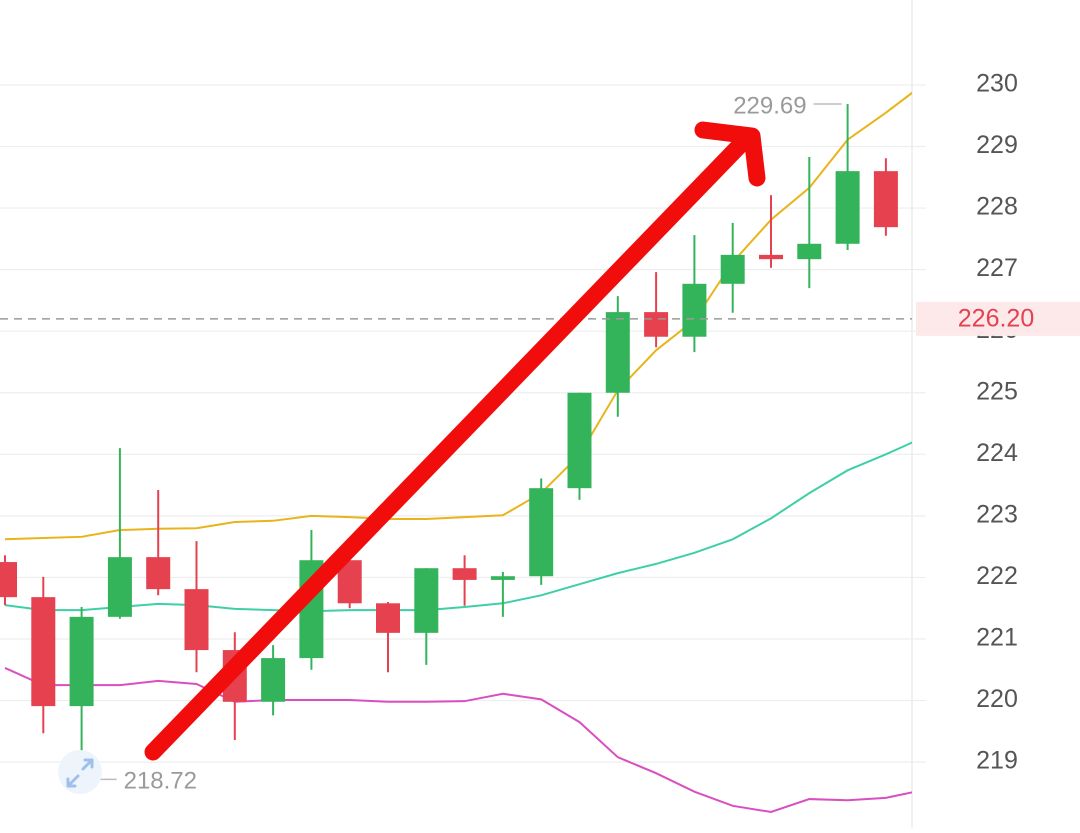  I want to click on min-label: 218.72, so click(160, 781).